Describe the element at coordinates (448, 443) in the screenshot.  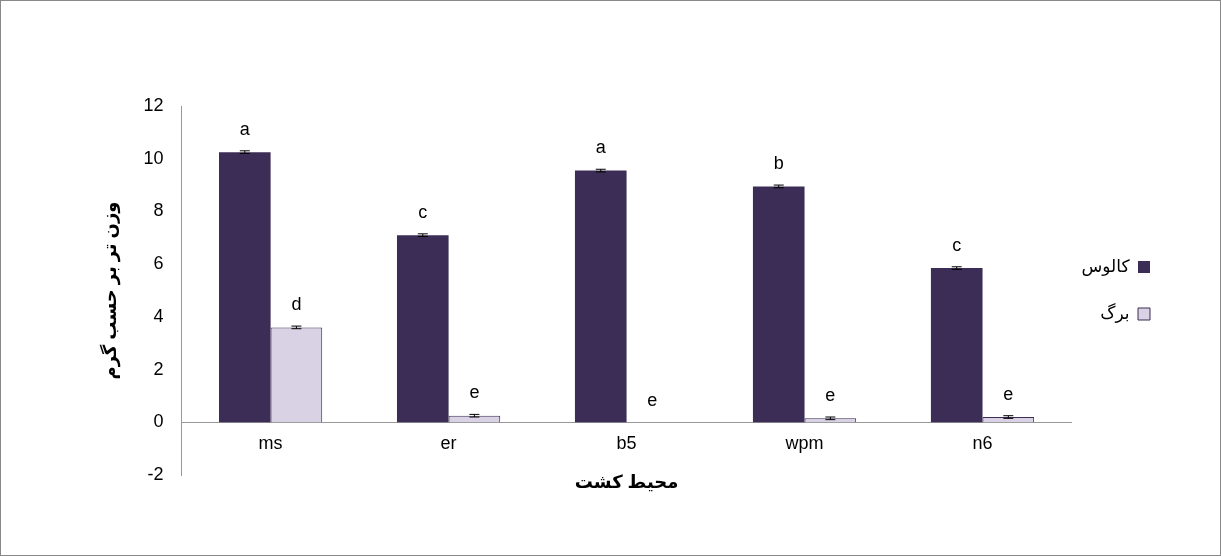
I see `x-tick-label: er` at that location.